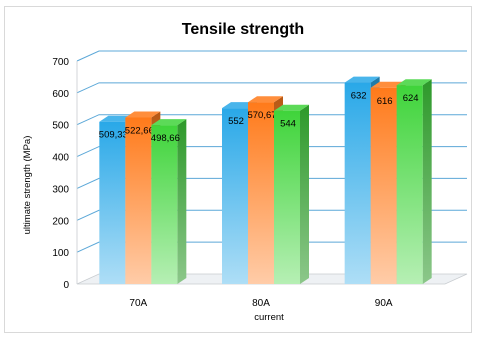 The width and height of the screenshot is (477, 339). Describe the element at coordinates (113, 135) in the screenshot. I see `data-label: 509,33` at that location.